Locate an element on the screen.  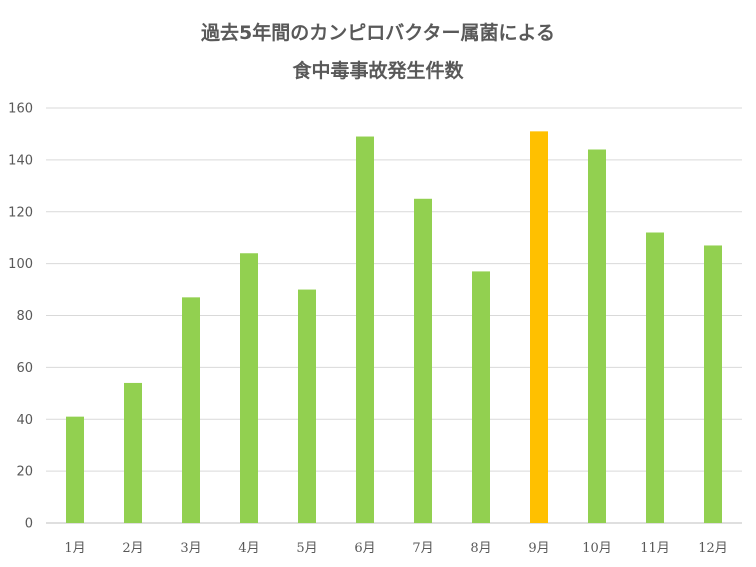
x-tick-label: 10月 is located at coordinates (597, 548).